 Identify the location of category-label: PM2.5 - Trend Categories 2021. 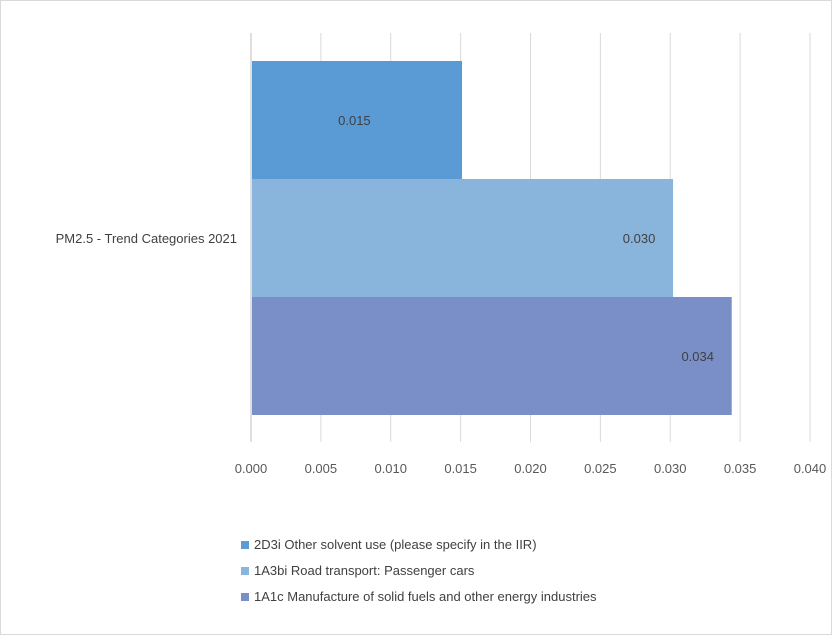
(146, 238).